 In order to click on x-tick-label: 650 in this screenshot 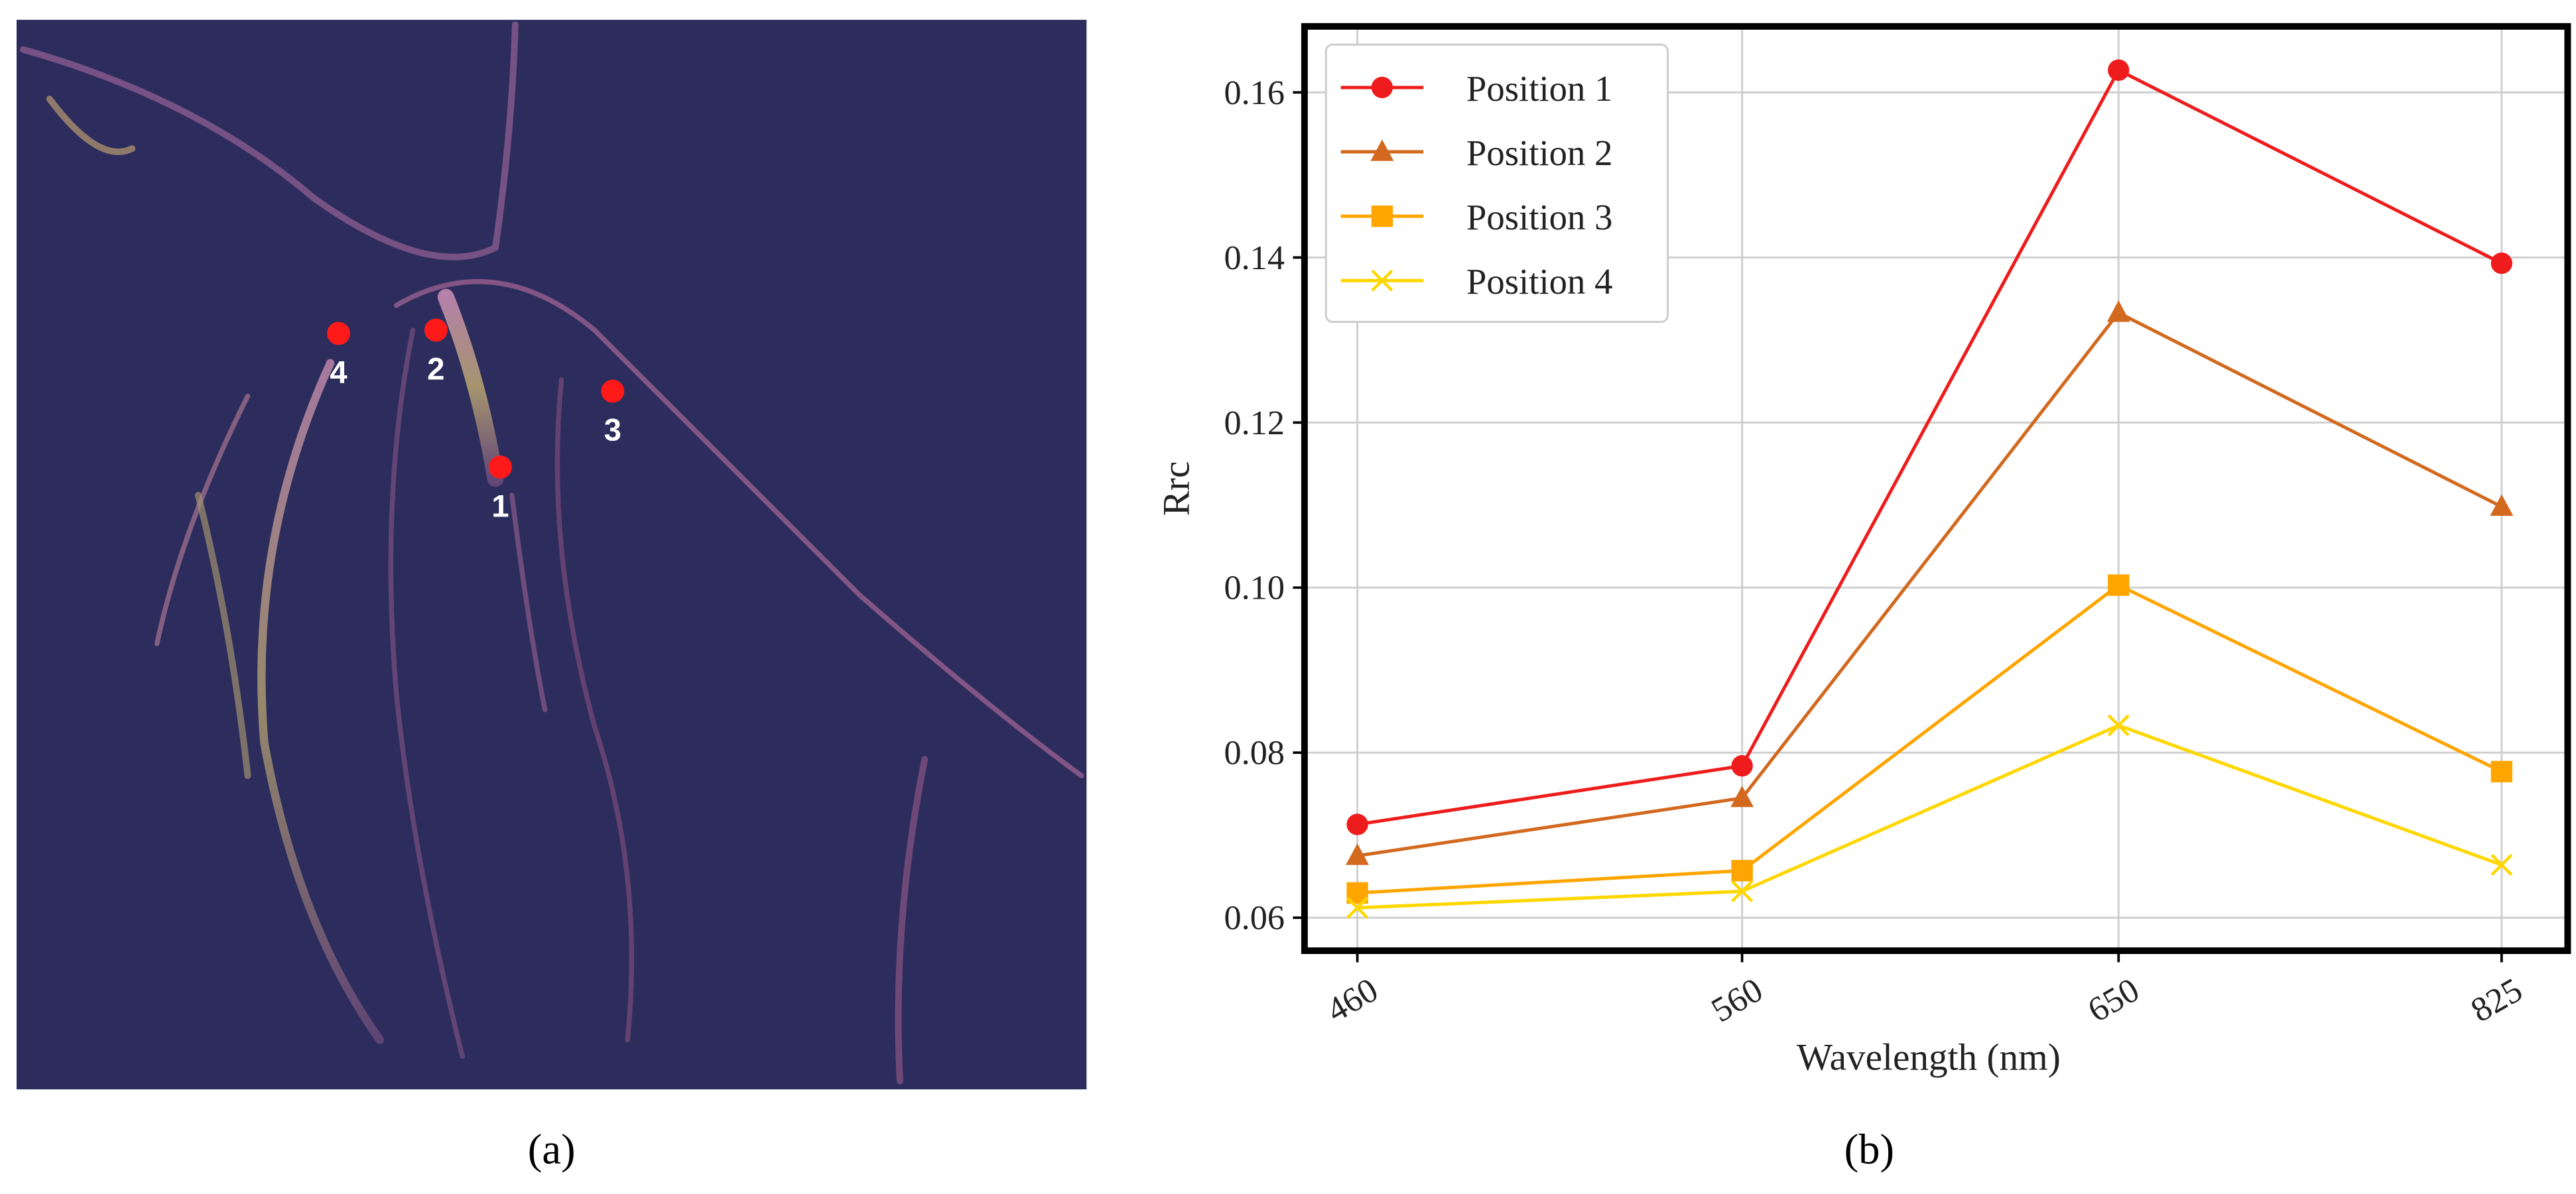, I will do `click(2114, 1000)`.